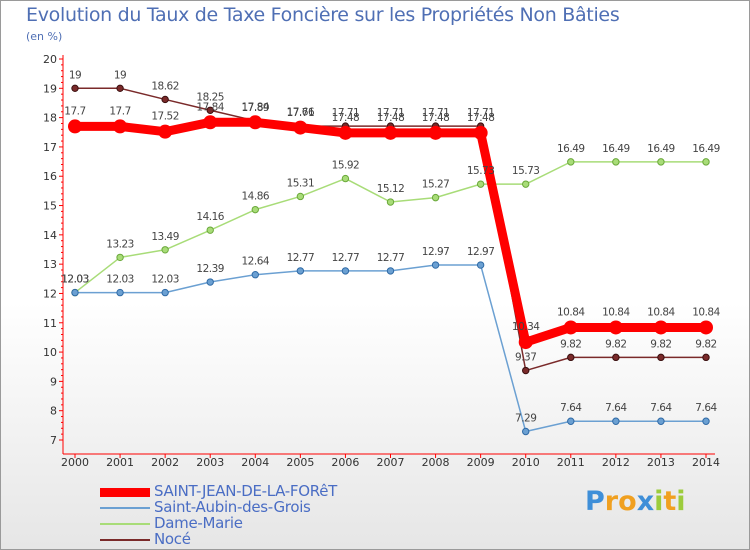 Image resolution: width=750 pixels, height=550 pixels. Describe the element at coordinates (616, 462) in the screenshot. I see `x-tick-label: 2012` at that location.